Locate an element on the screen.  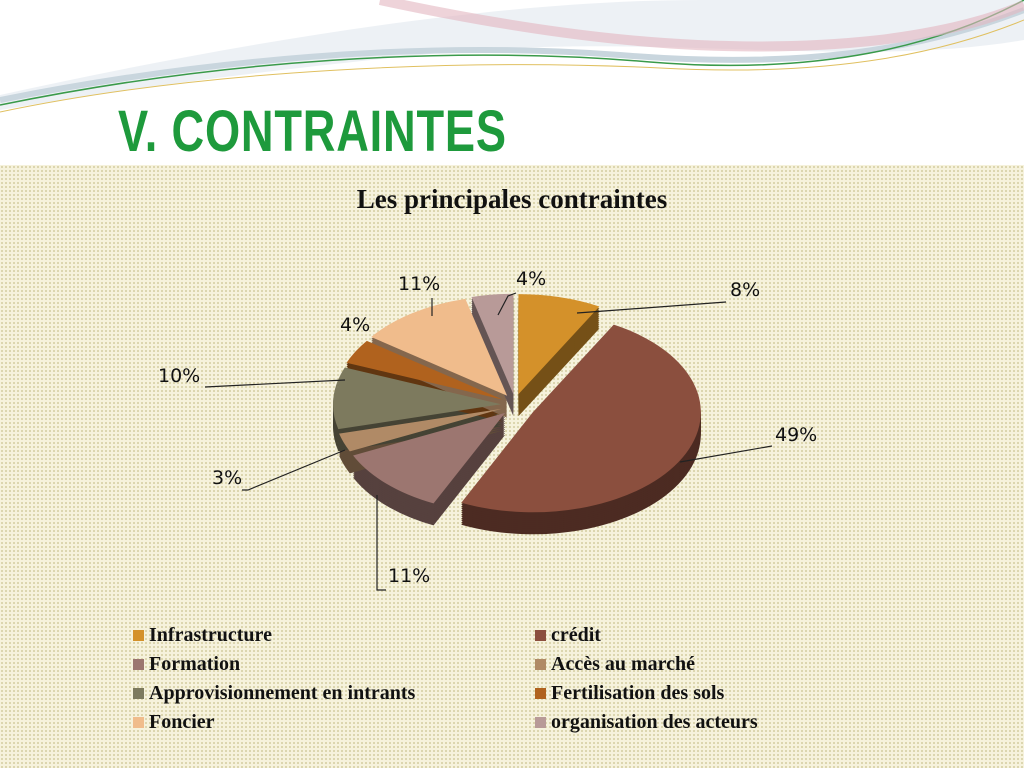
pie-slice-formation is located at coordinates (429, 458).